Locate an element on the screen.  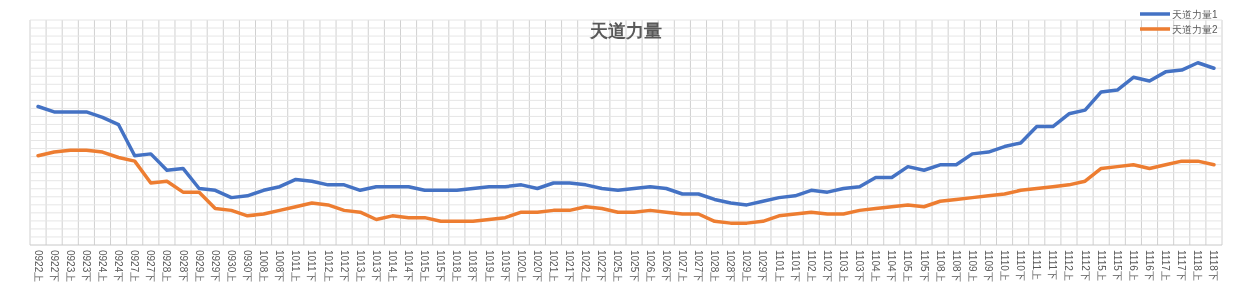
x-tick-label: 1019上 is located at coordinates (489, 266).